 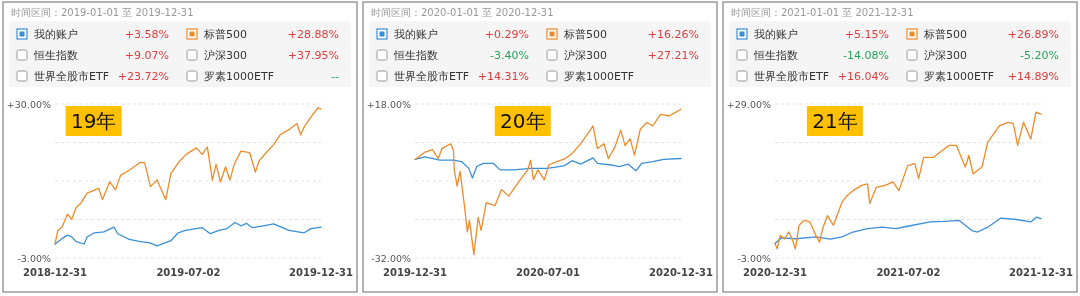 I want to click on x-tick-label: 2020-07-01, so click(x=548, y=272).